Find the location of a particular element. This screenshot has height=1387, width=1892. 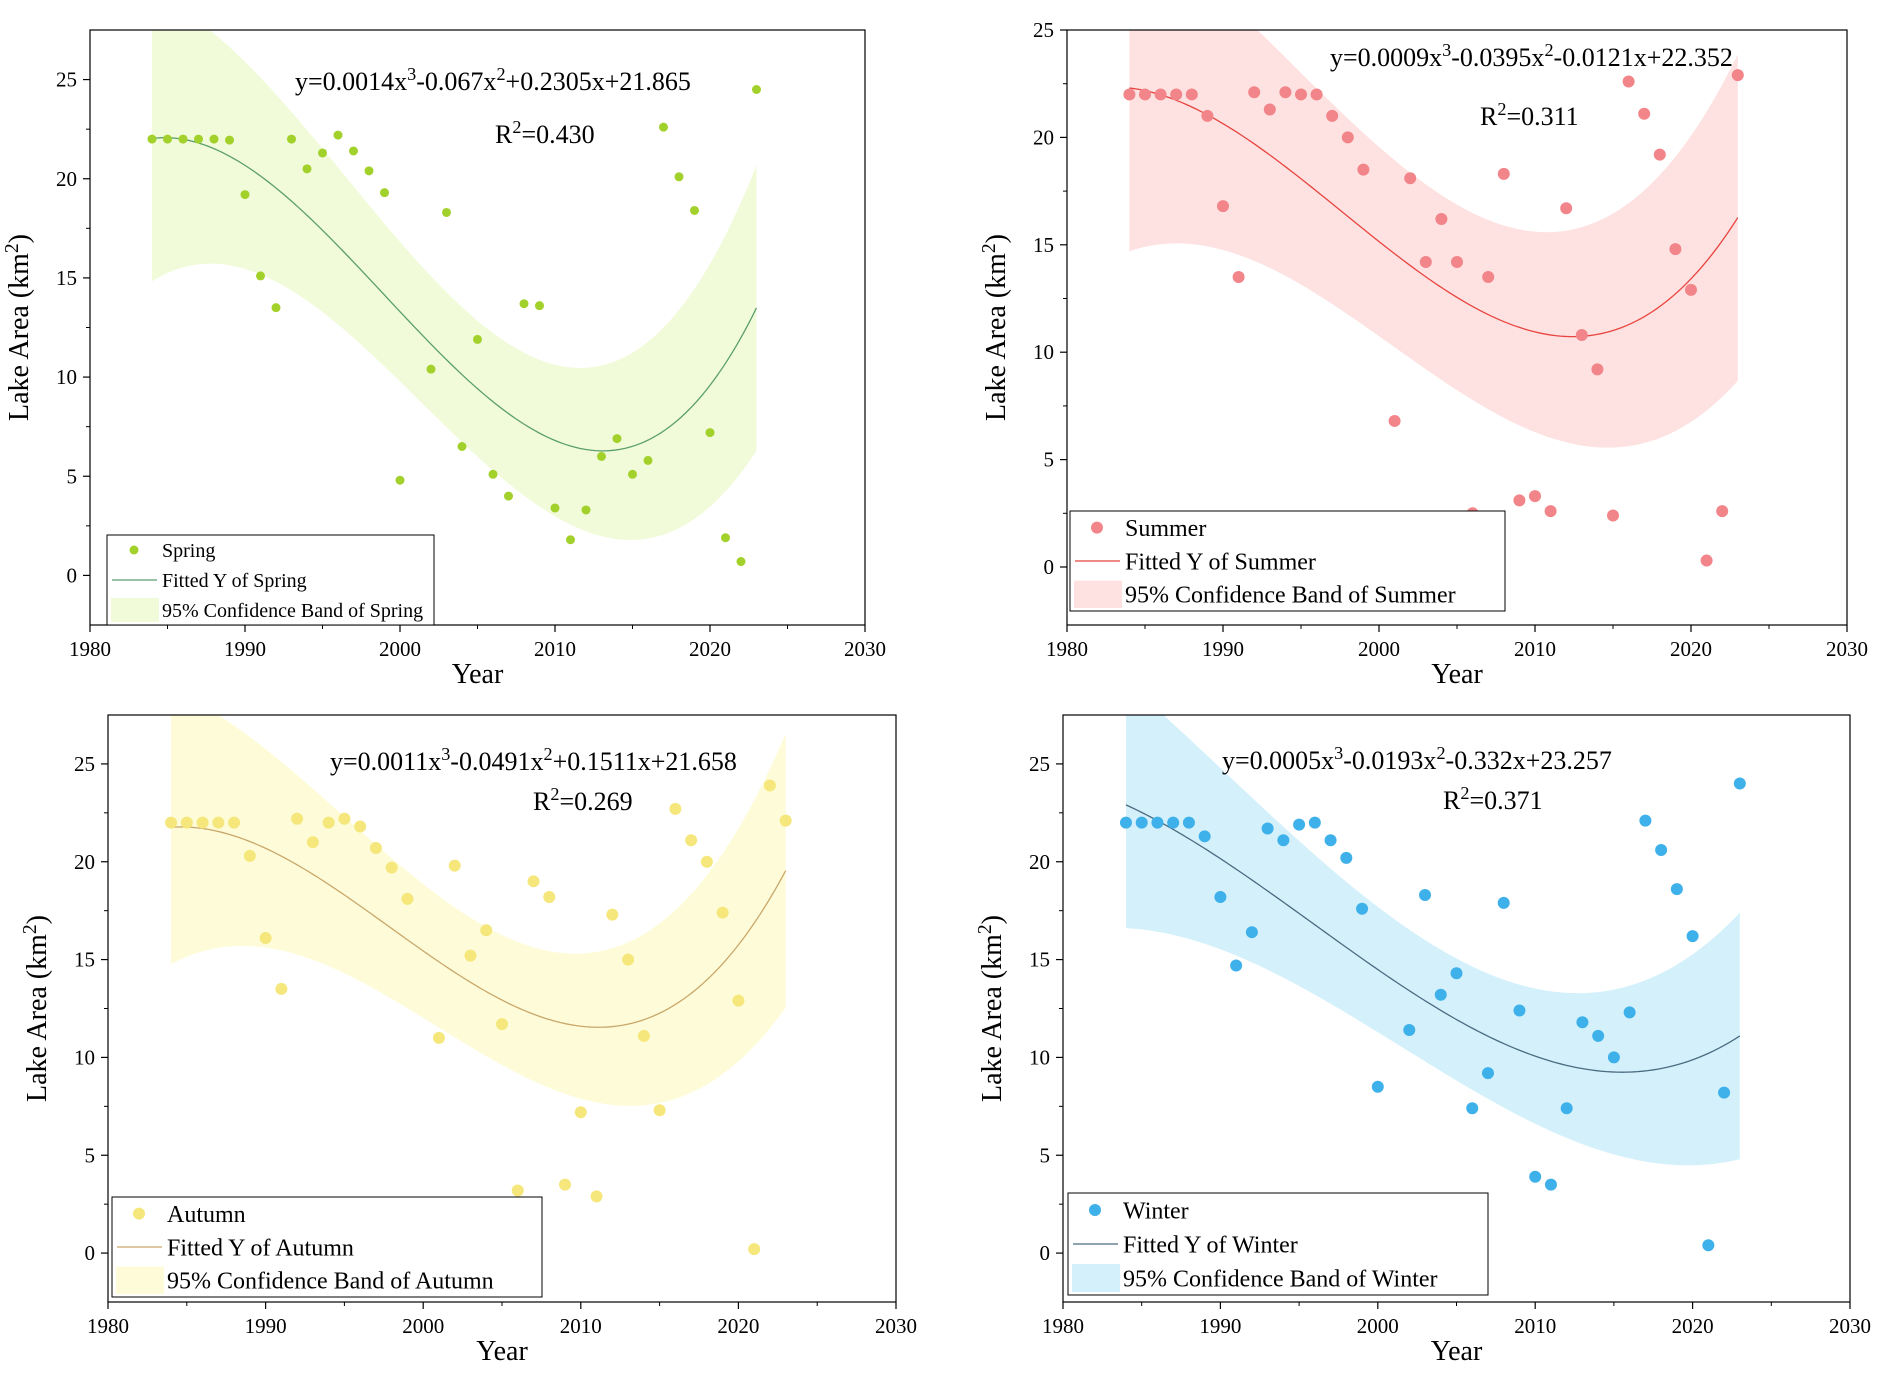

y-tick-label: 5 is located at coordinates (1049, 460).